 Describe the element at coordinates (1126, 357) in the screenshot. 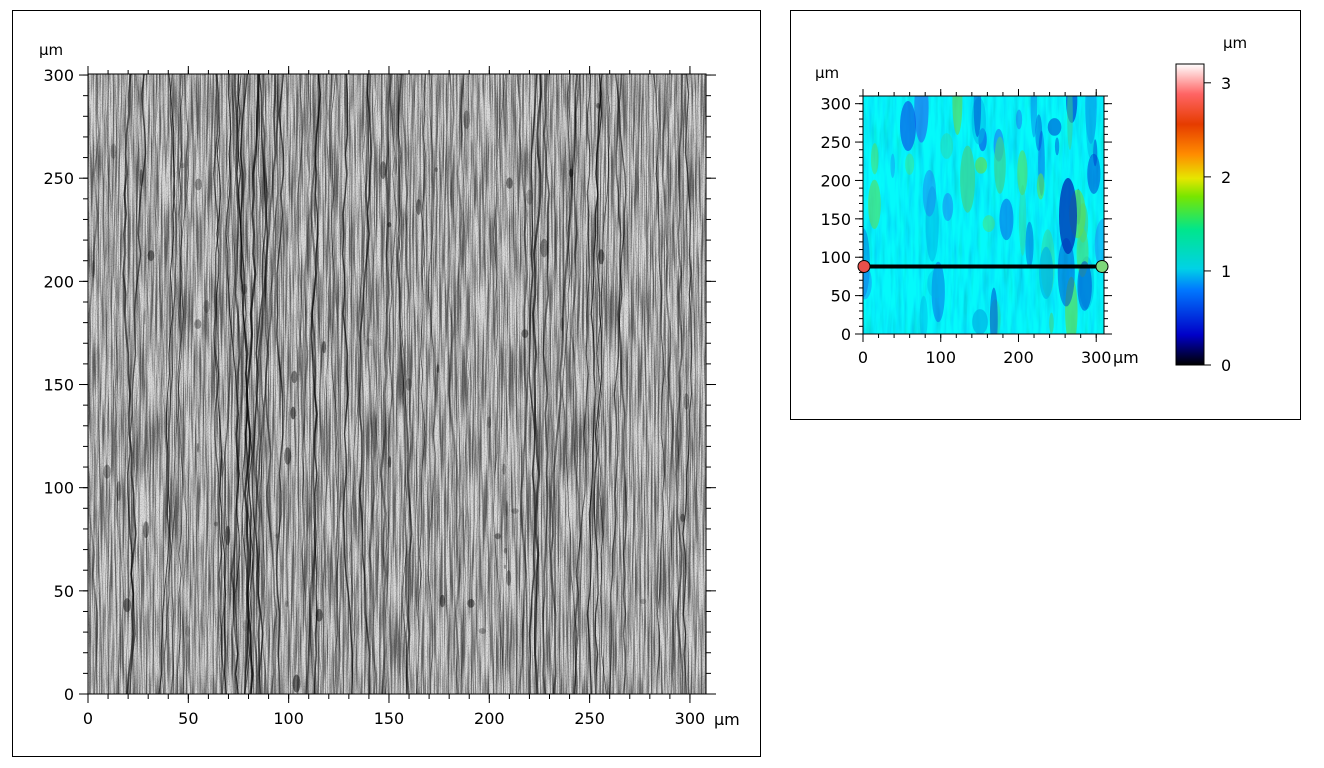

I see `x-unit-label: µm` at that location.